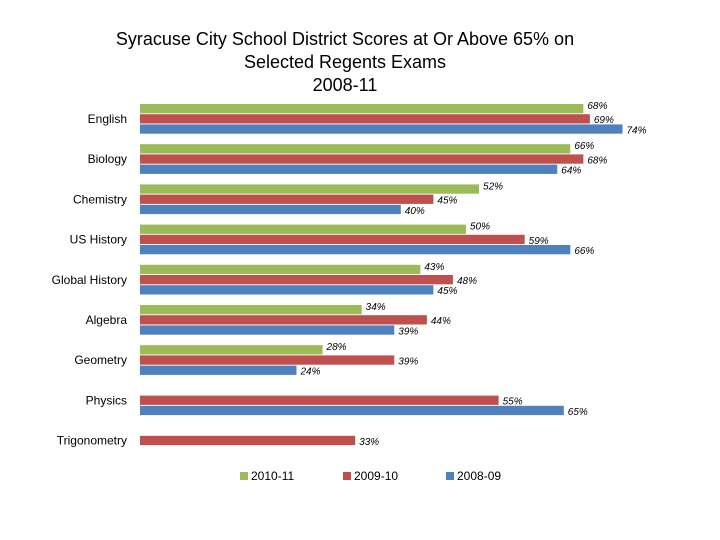 The image size is (720, 540). Describe the element at coordinates (408, 331) in the screenshot. I see `data-label-algebra-2008-09: 39%` at that location.